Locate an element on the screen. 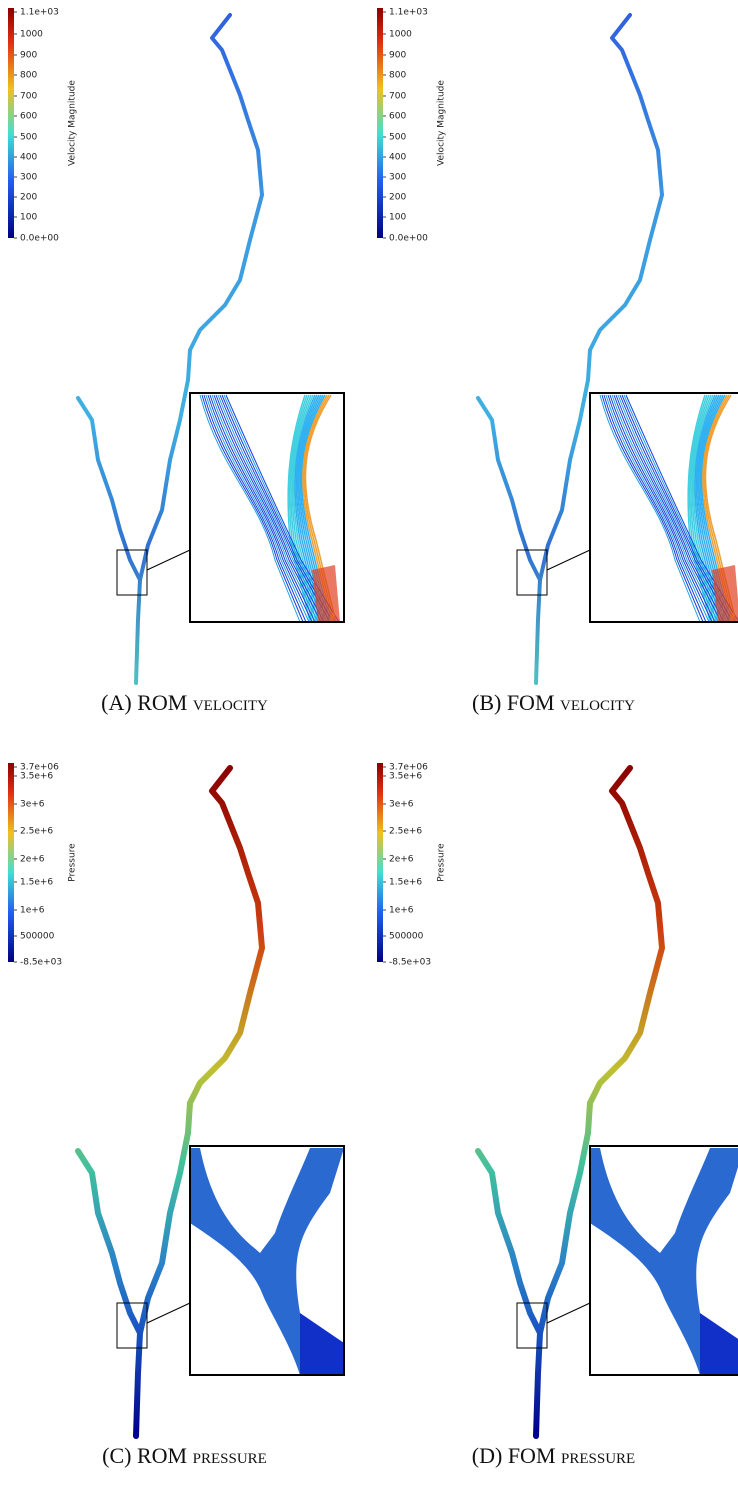 This screenshot has height=1504, width=738. colorbar-tick-label: 800 is located at coordinates (28, 76).